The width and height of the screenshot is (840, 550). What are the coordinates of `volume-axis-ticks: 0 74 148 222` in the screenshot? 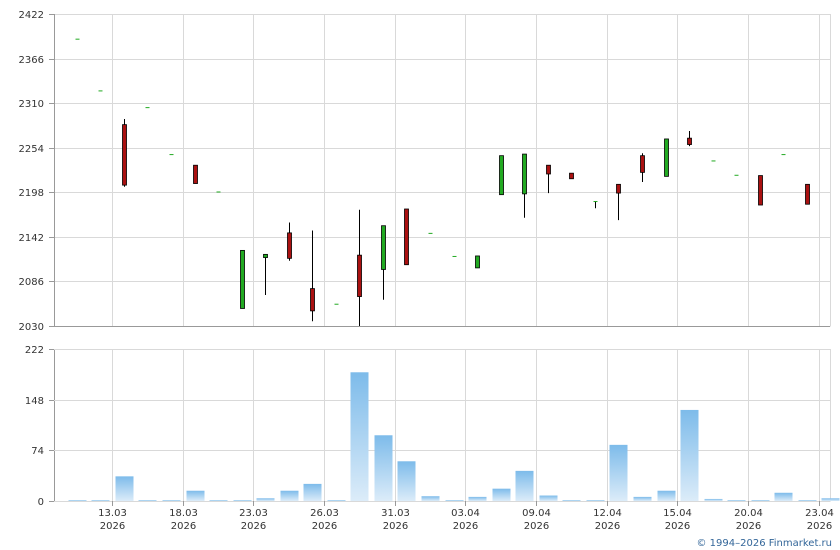 It's located at (39, 426).